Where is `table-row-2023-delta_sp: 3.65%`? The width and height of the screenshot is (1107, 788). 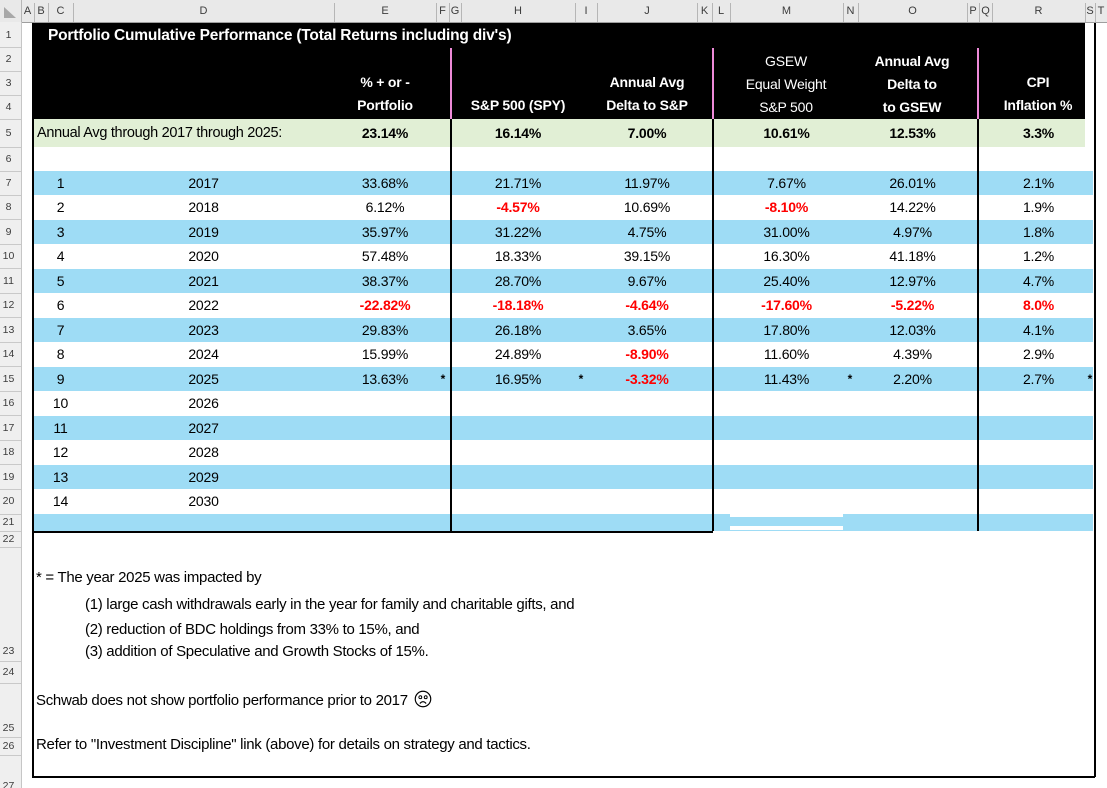 table-row-2023-delta_sp: 3.65% is located at coordinates (647, 329).